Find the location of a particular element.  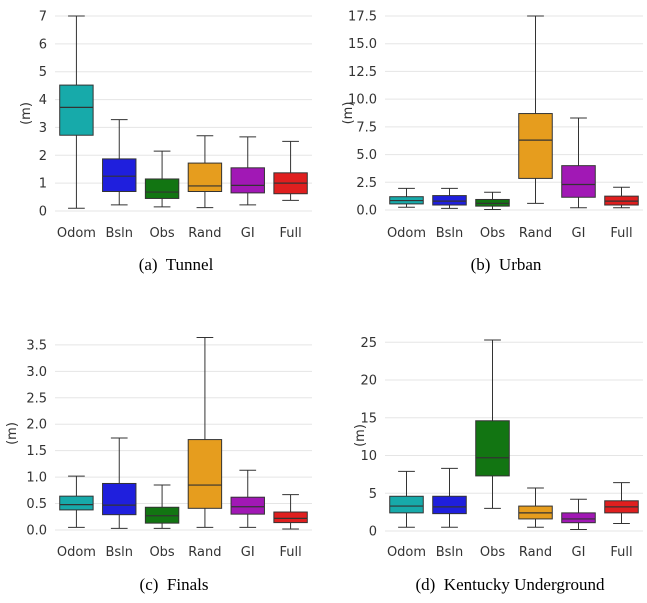

y-tick-label: 15.0 is located at coordinates (362, 44).